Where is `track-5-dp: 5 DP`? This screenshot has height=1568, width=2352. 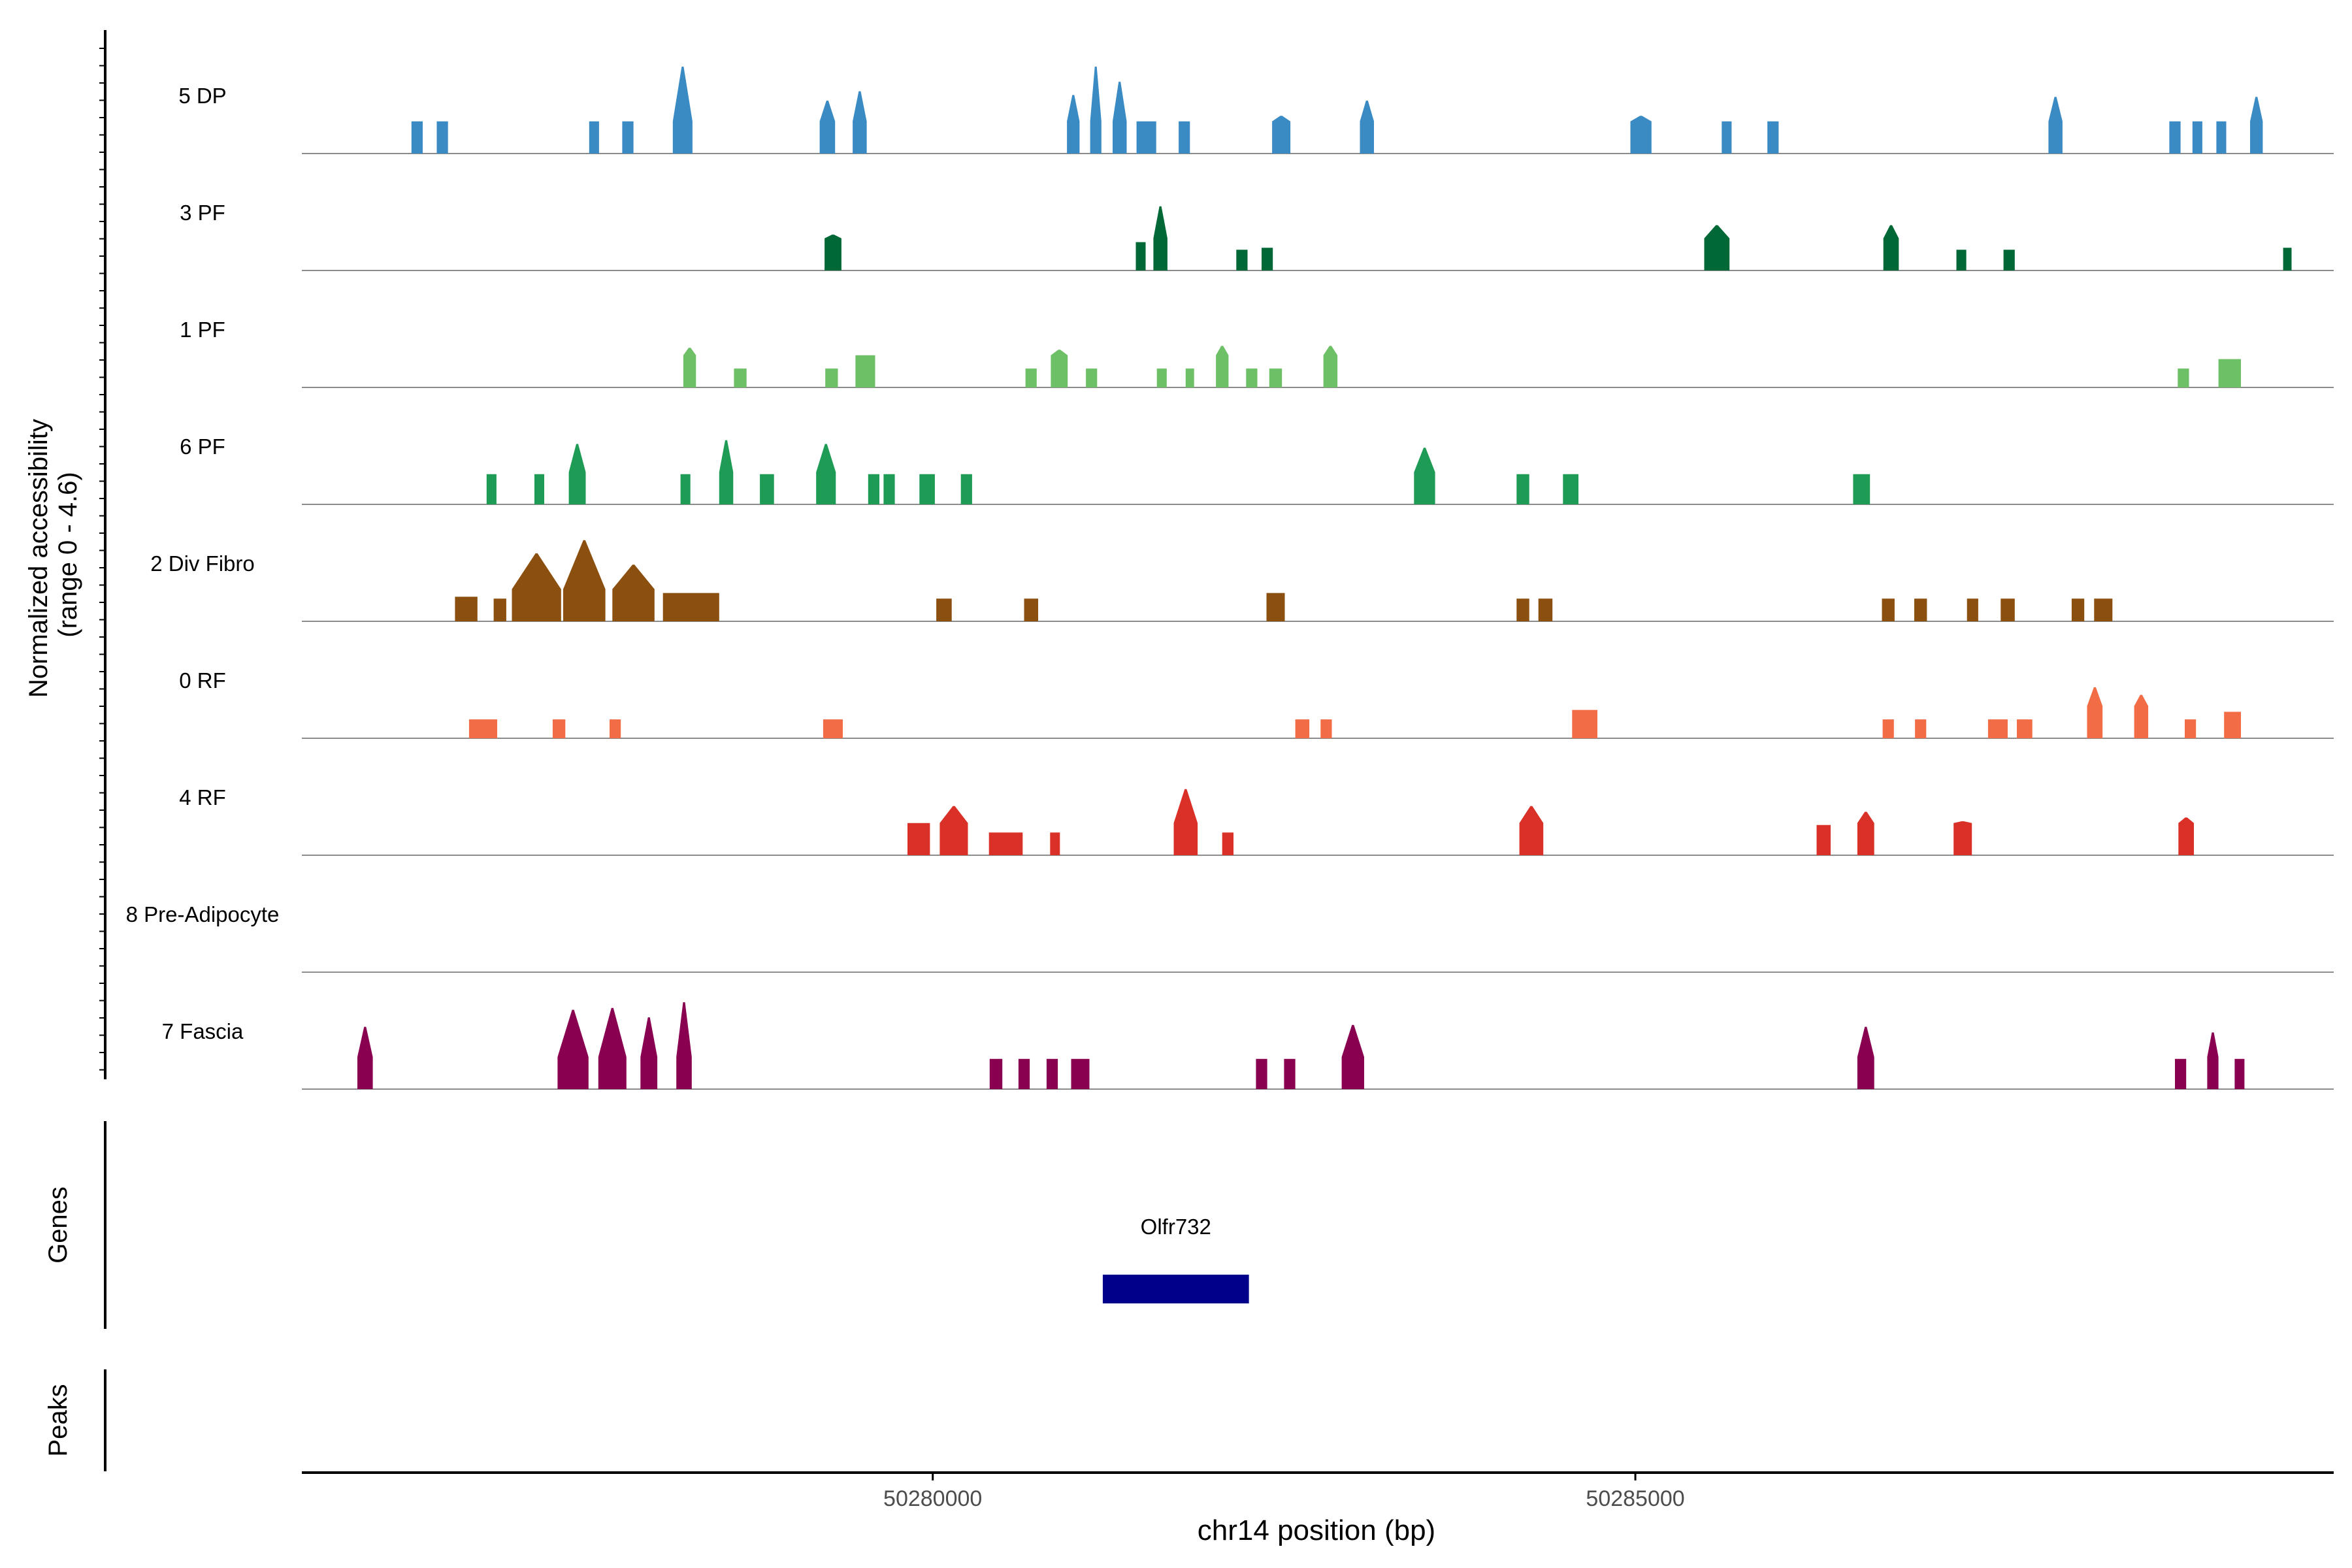 track-5-dp: 5 DP is located at coordinates (1256, 110).